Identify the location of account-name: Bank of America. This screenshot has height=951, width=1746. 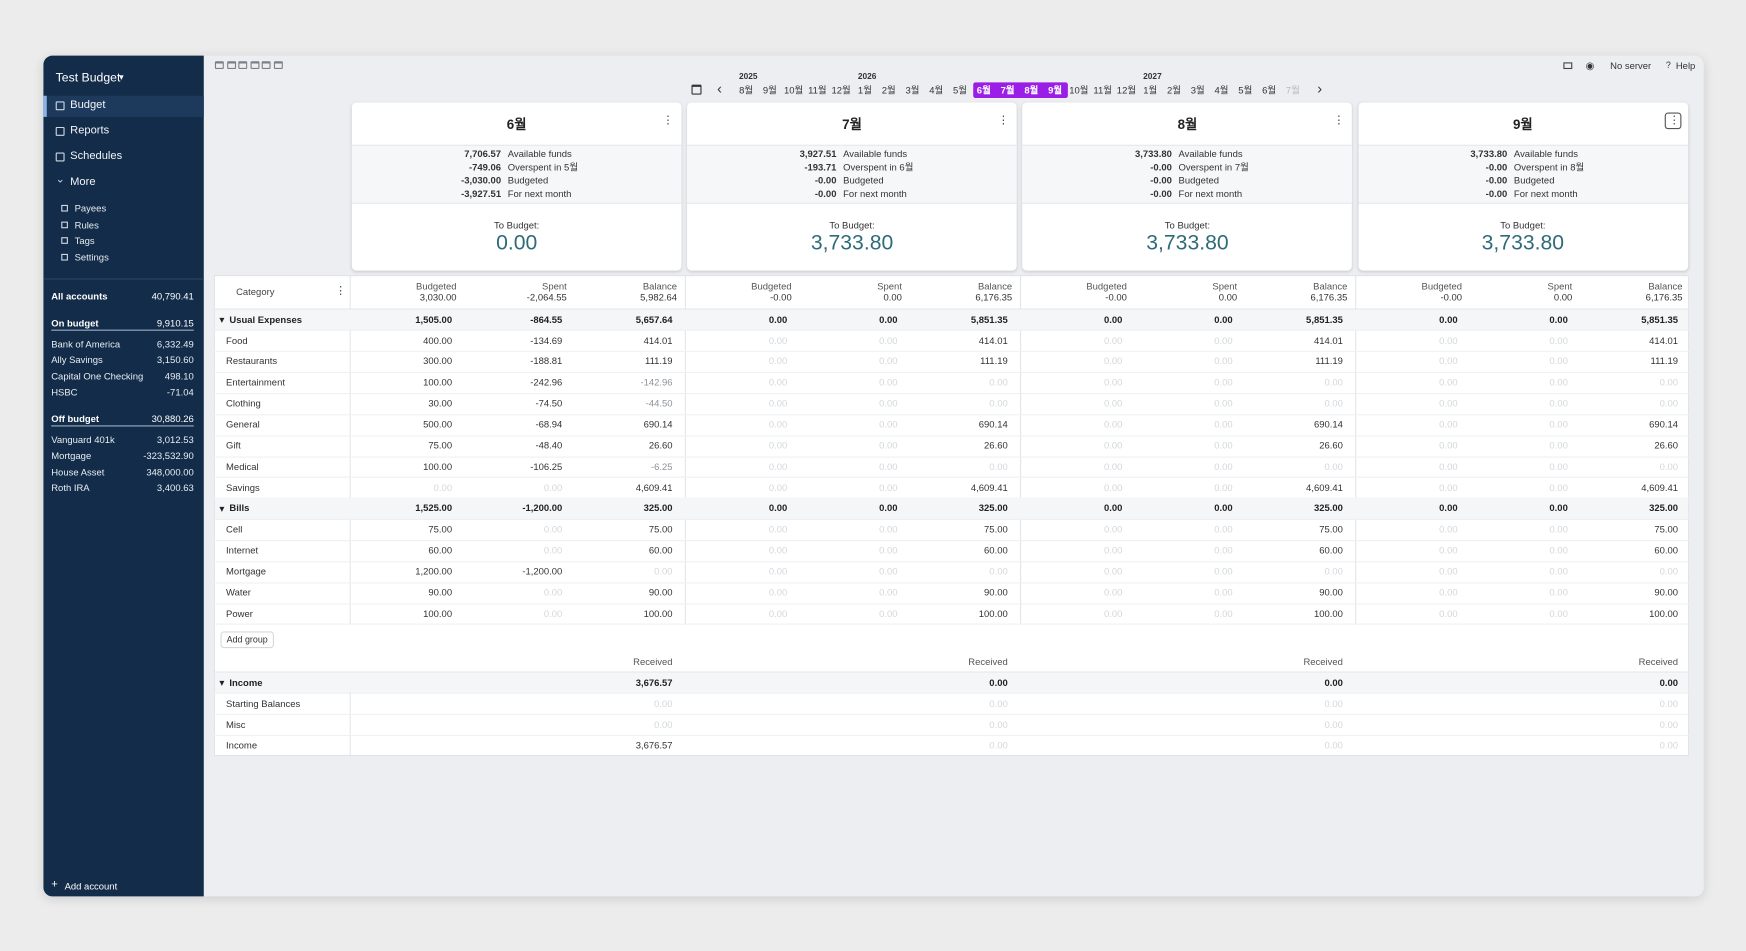
(86, 344).